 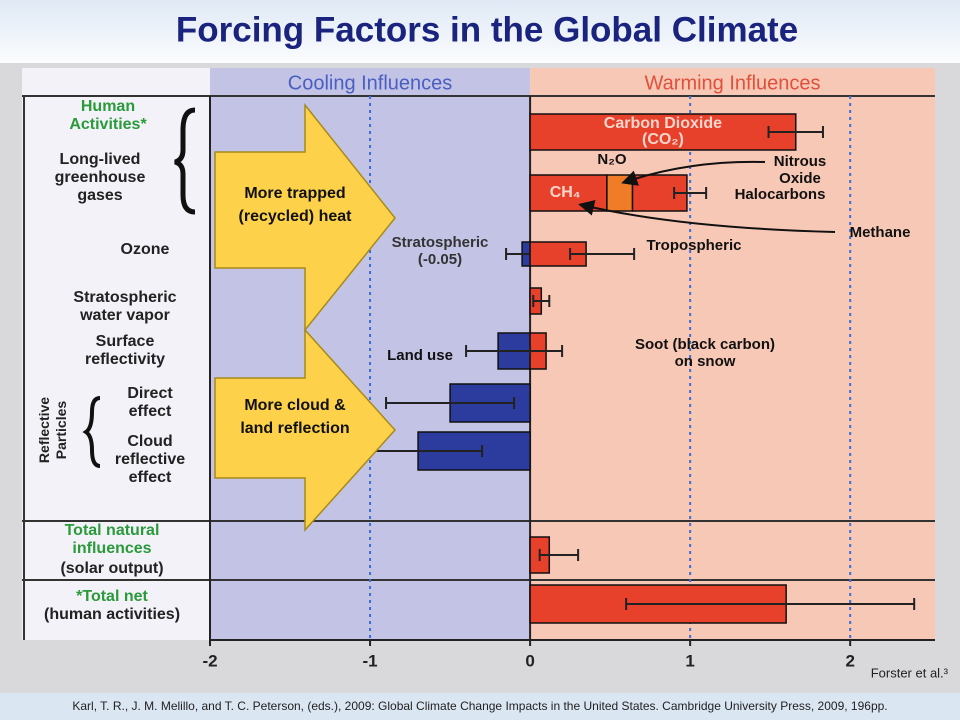 What do you see at coordinates (112, 530) in the screenshot?
I see `row-label-line: Total natural` at bounding box center [112, 530].